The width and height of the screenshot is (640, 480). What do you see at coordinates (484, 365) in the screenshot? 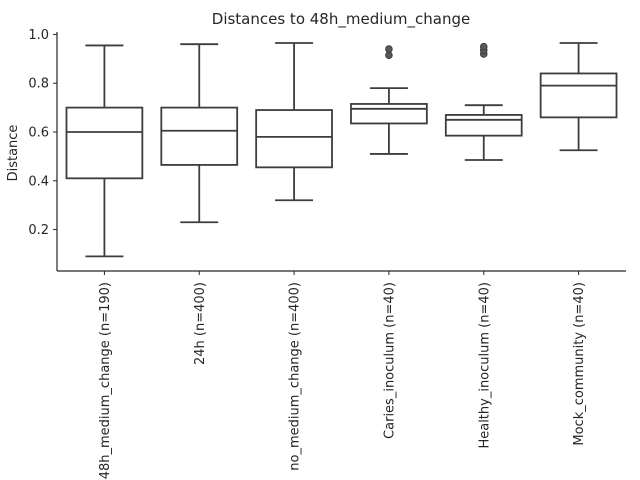
I see `category-label: Healthy_inoculum (n=40)` at bounding box center [484, 365].